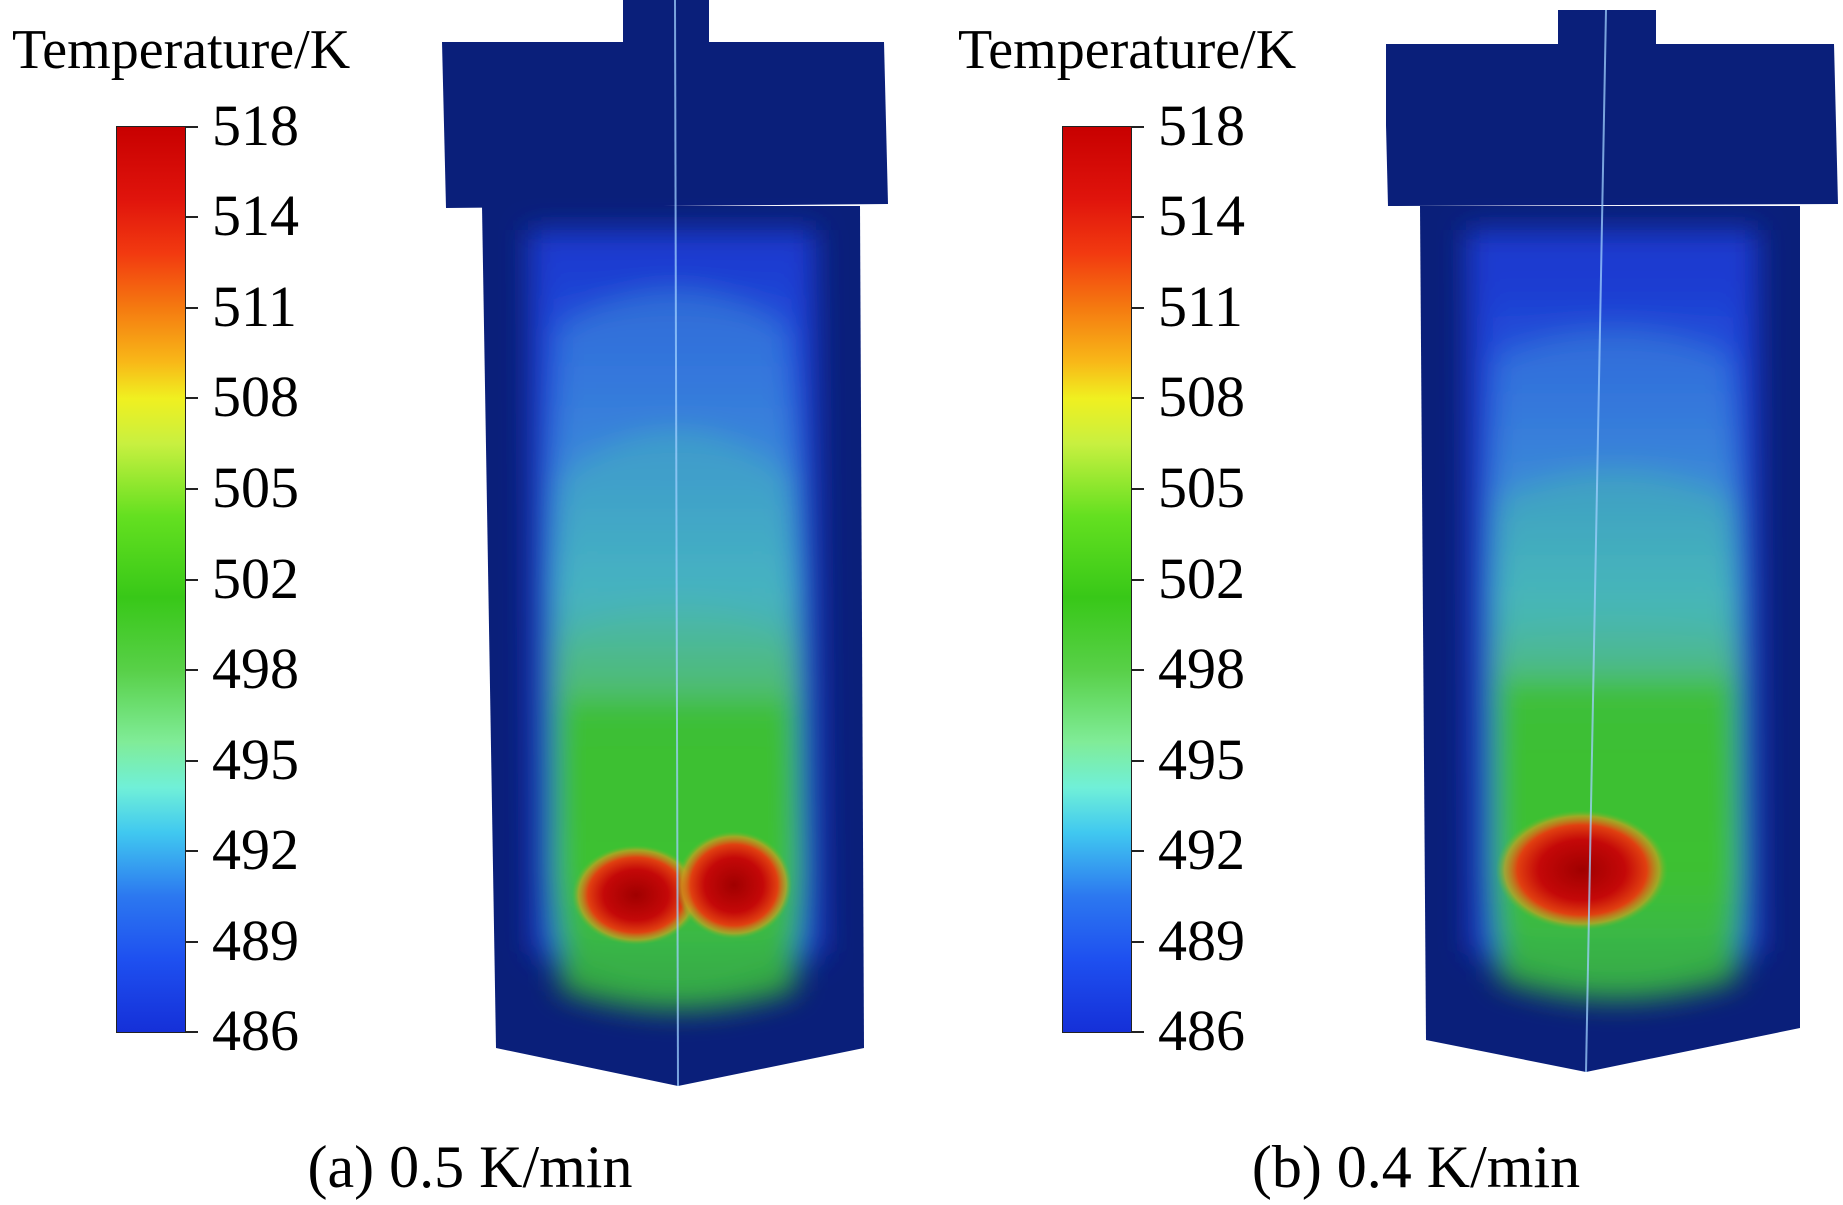 This screenshot has width=1843, height=1205. I want to click on panel-caption: (b) 0.4 K/min, so click(1416, 1167).